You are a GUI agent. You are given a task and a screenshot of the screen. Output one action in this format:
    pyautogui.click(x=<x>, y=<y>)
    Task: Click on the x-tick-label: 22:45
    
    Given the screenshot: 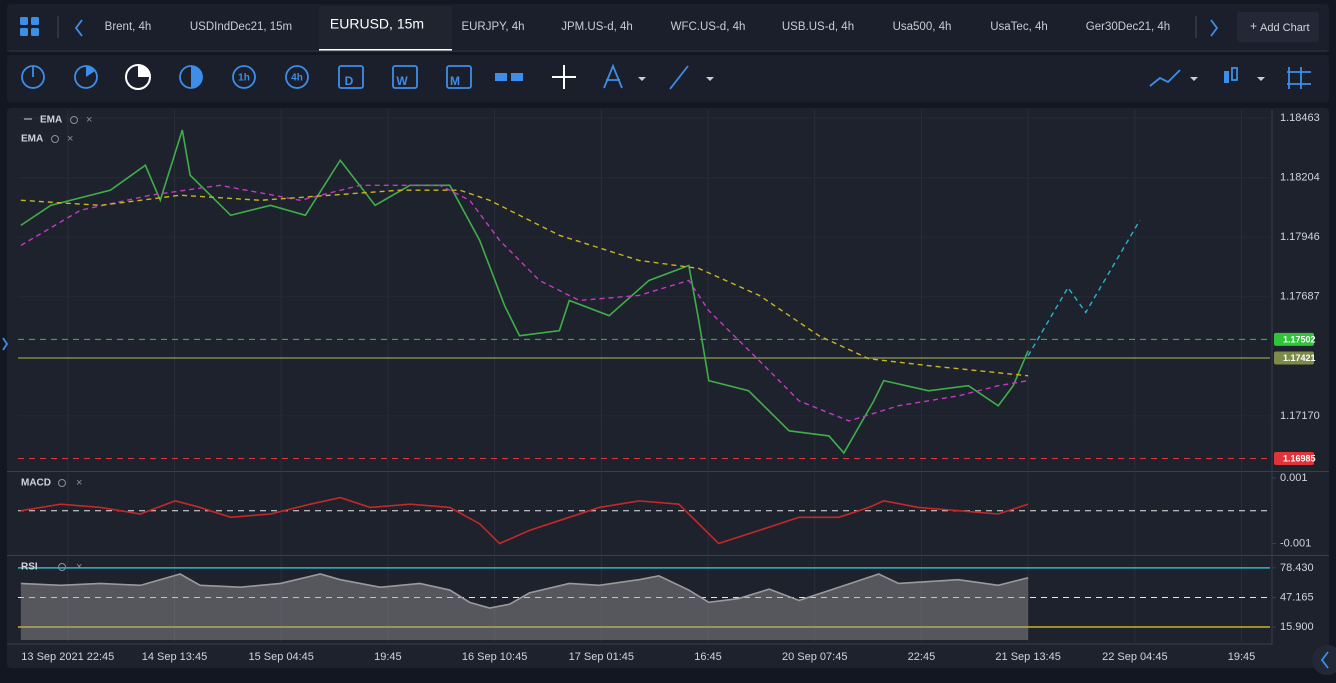 What is the action you would take?
    pyautogui.click(x=922, y=657)
    